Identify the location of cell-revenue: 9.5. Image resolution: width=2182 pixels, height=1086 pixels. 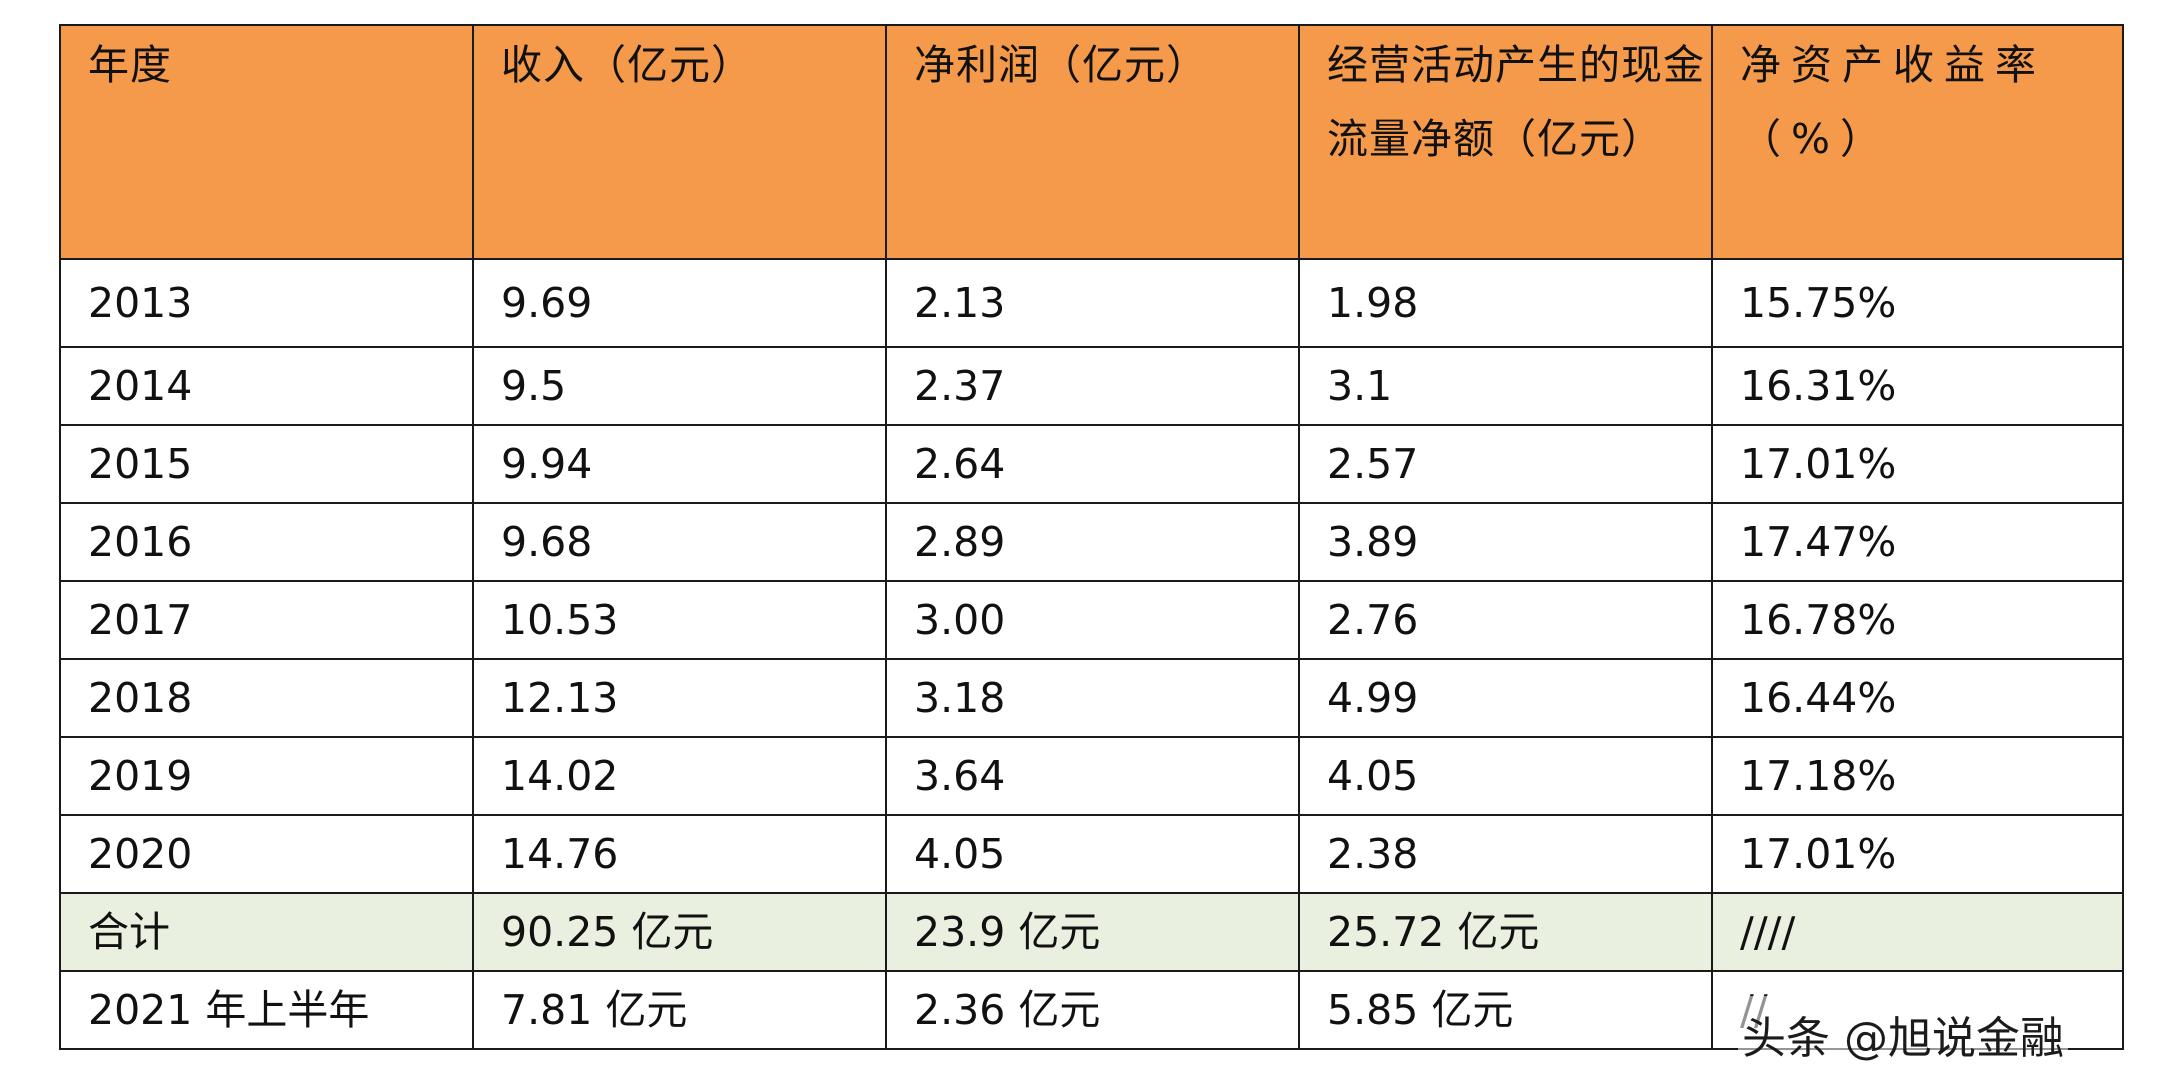
(679, 386).